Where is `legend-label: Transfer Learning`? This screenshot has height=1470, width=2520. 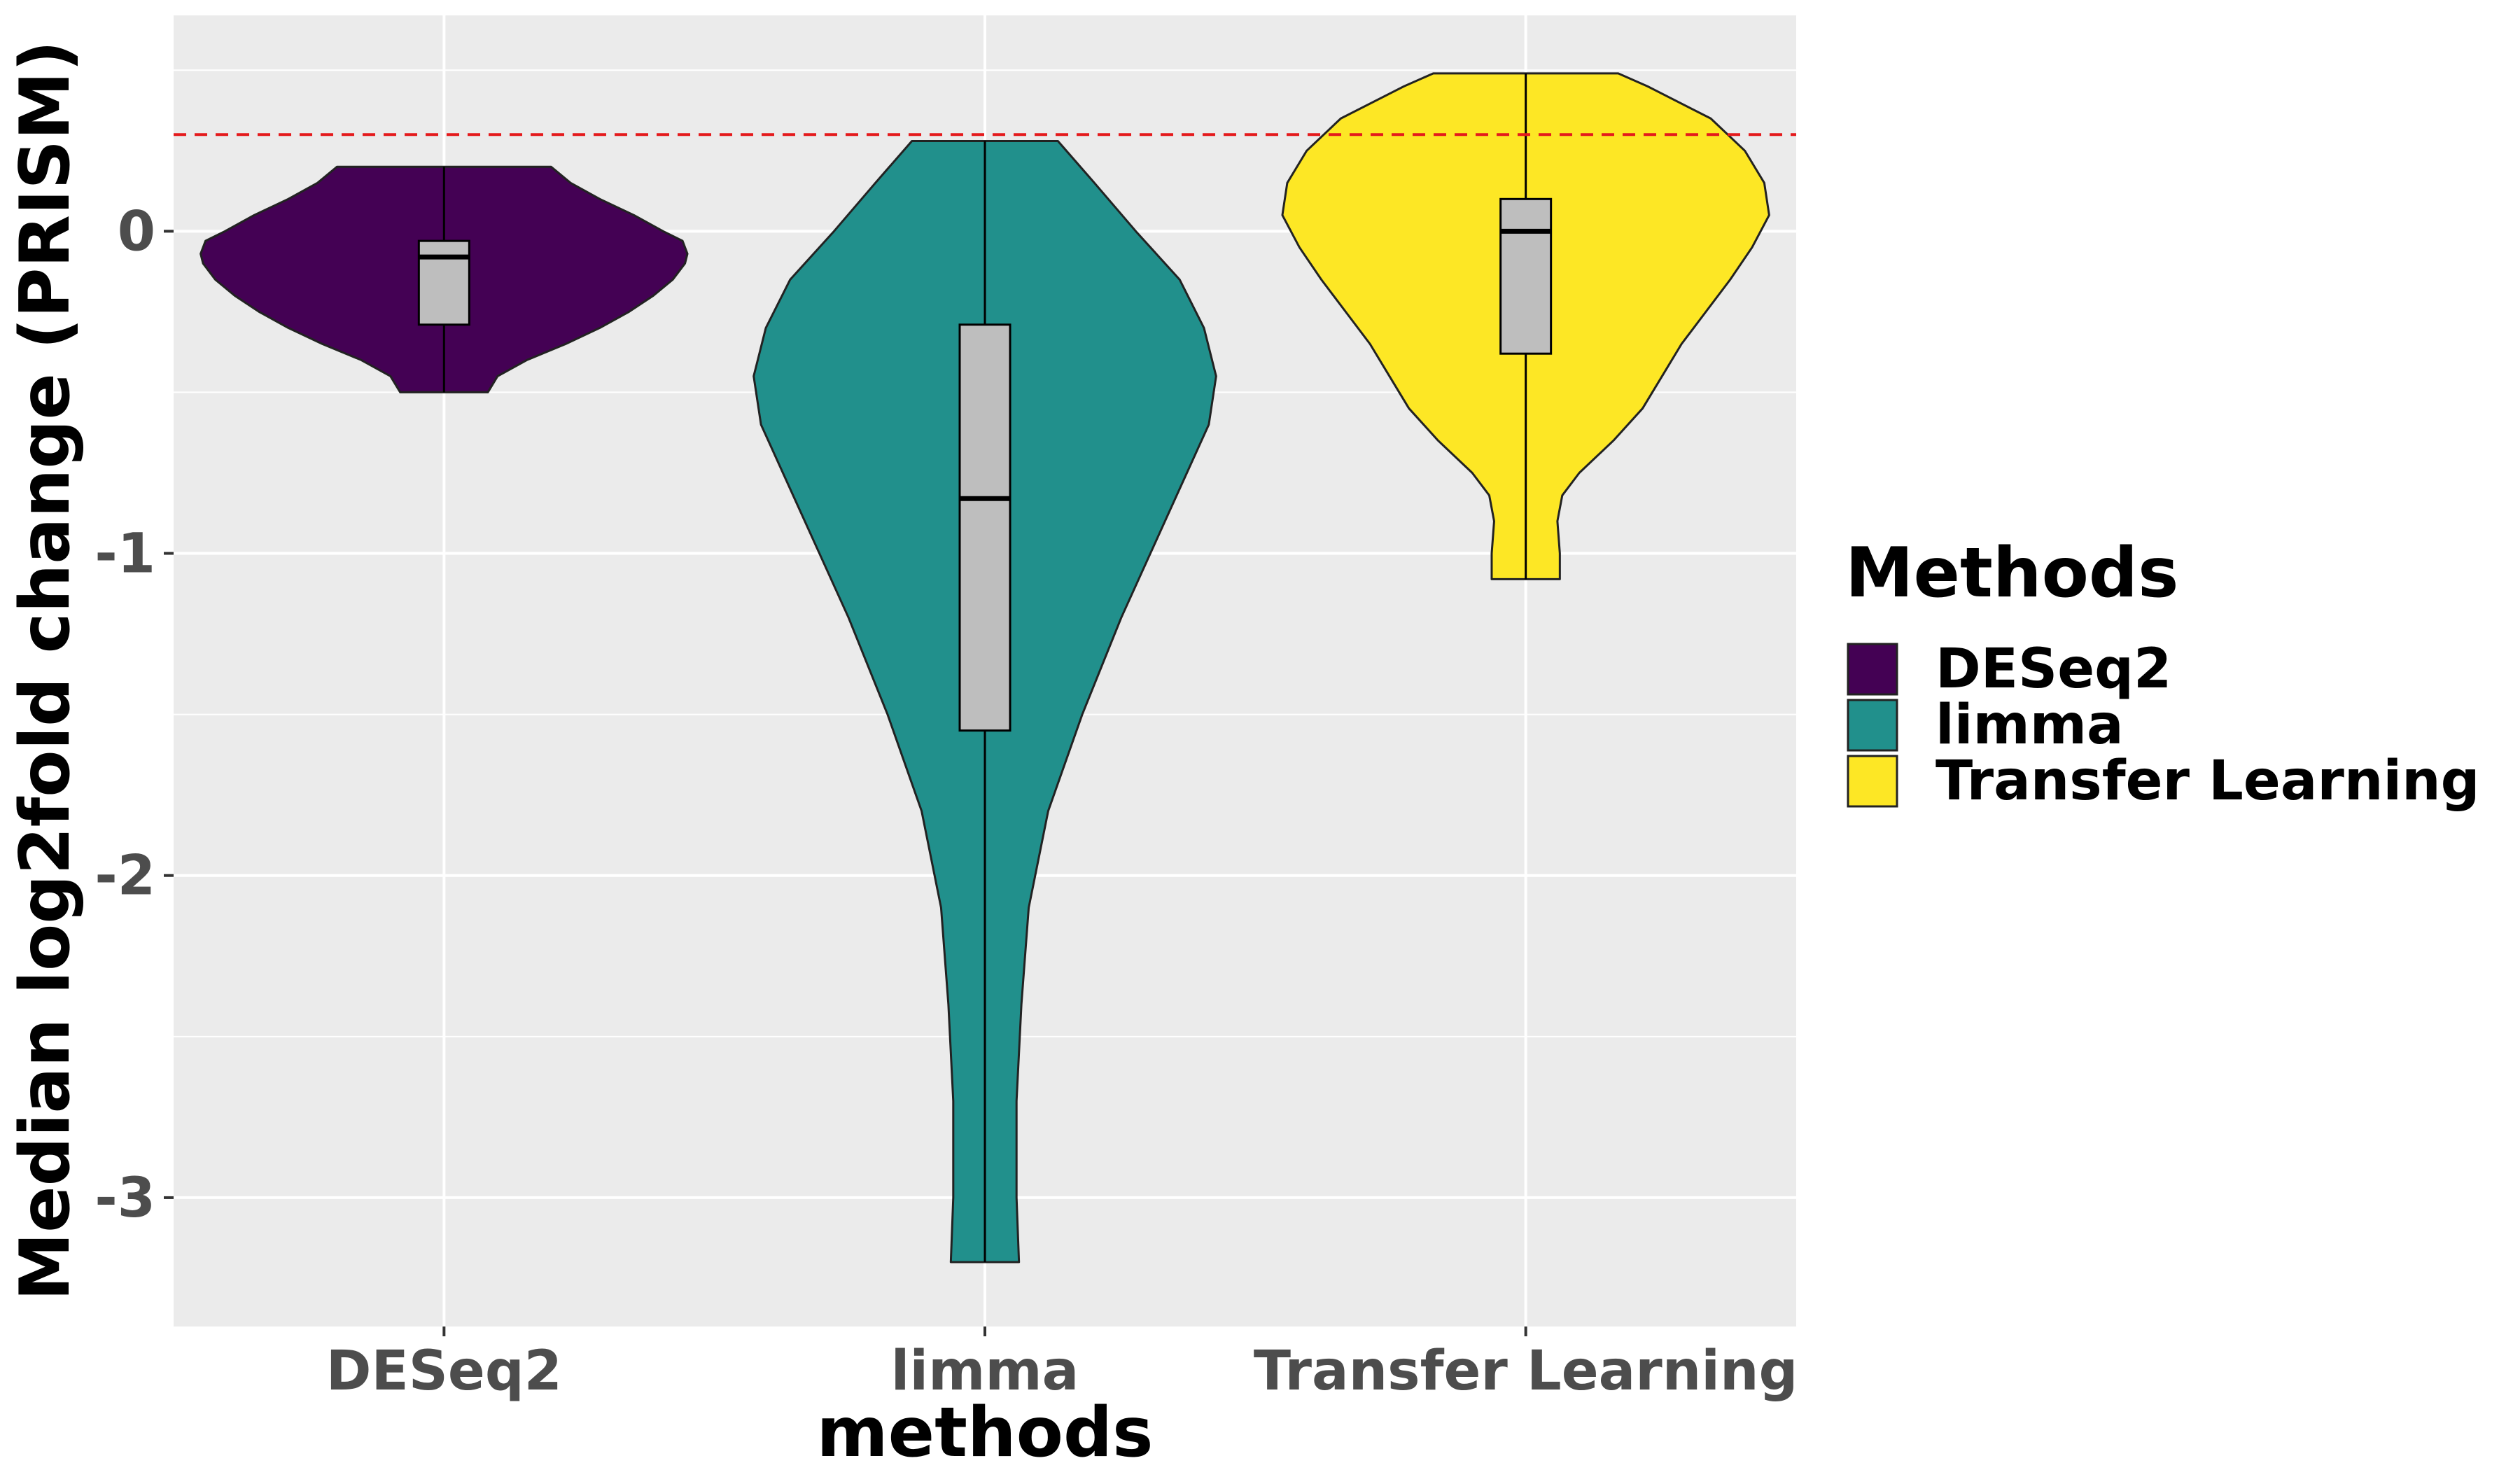 legend-label: Transfer Learning is located at coordinates (2207, 781).